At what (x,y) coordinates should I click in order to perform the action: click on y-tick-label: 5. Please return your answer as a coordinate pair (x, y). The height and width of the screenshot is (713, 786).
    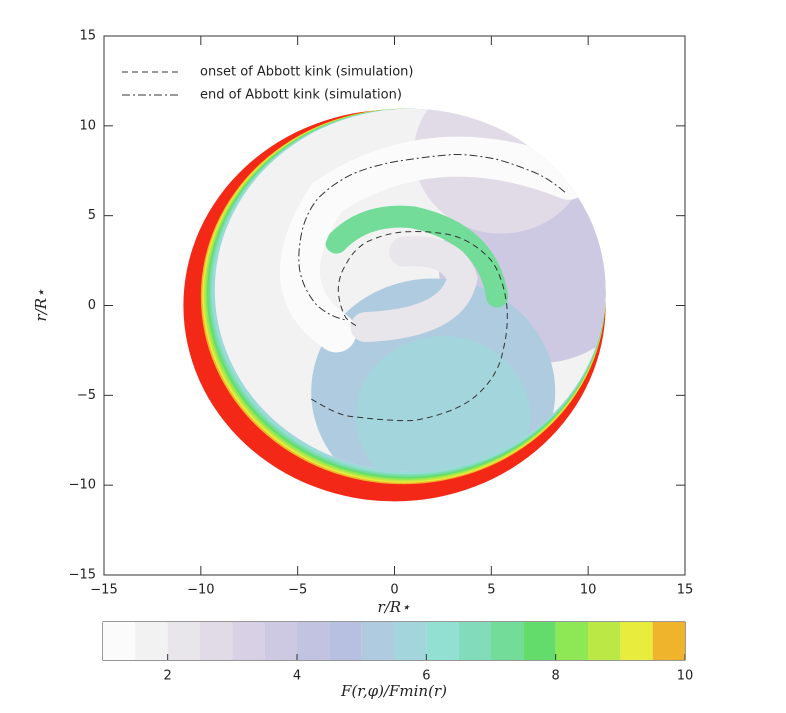
    Looking at the image, I should click on (92, 215).